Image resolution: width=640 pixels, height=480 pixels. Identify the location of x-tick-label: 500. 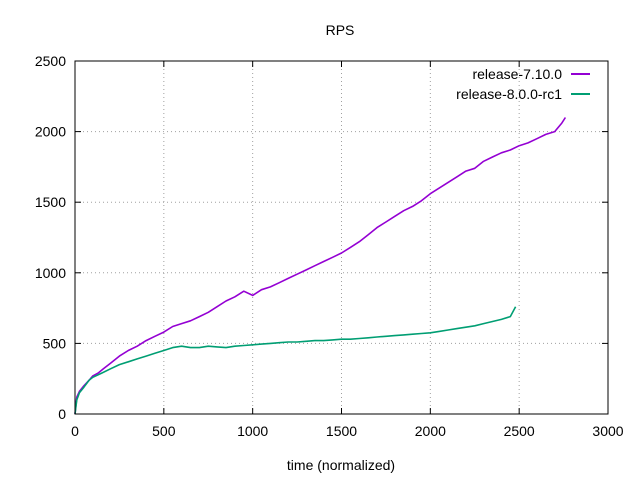
(164, 431).